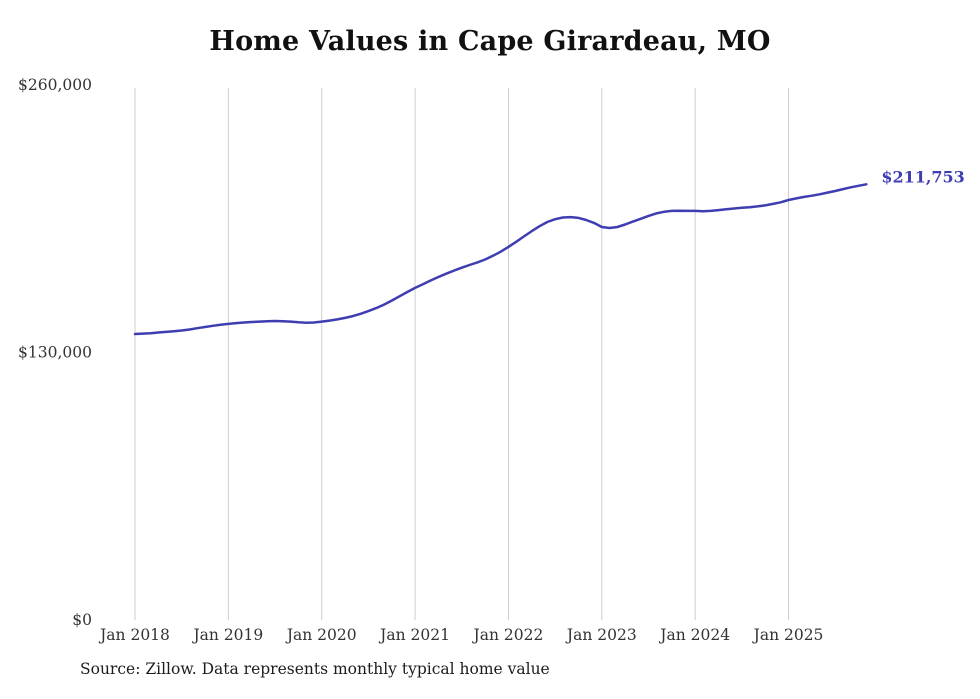 Image resolution: width=980 pixels, height=699 pixels. I want to click on x-tick-label: Jan 2025, so click(788, 635).